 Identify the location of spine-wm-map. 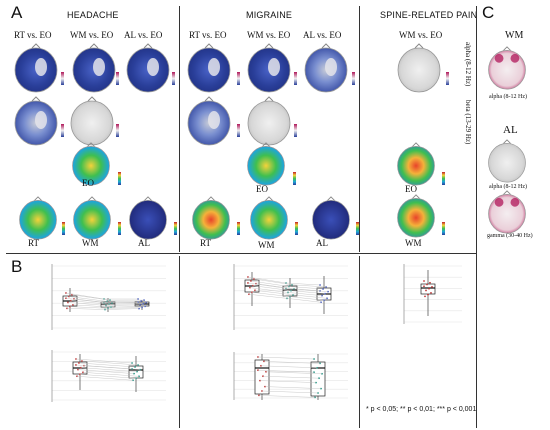
(416, 216).